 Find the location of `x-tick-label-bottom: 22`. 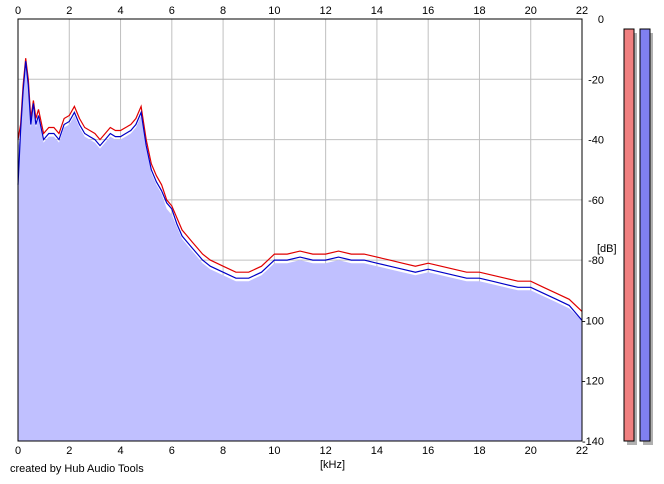

x-tick-label-bottom: 22 is located at coordinates (582, 451).